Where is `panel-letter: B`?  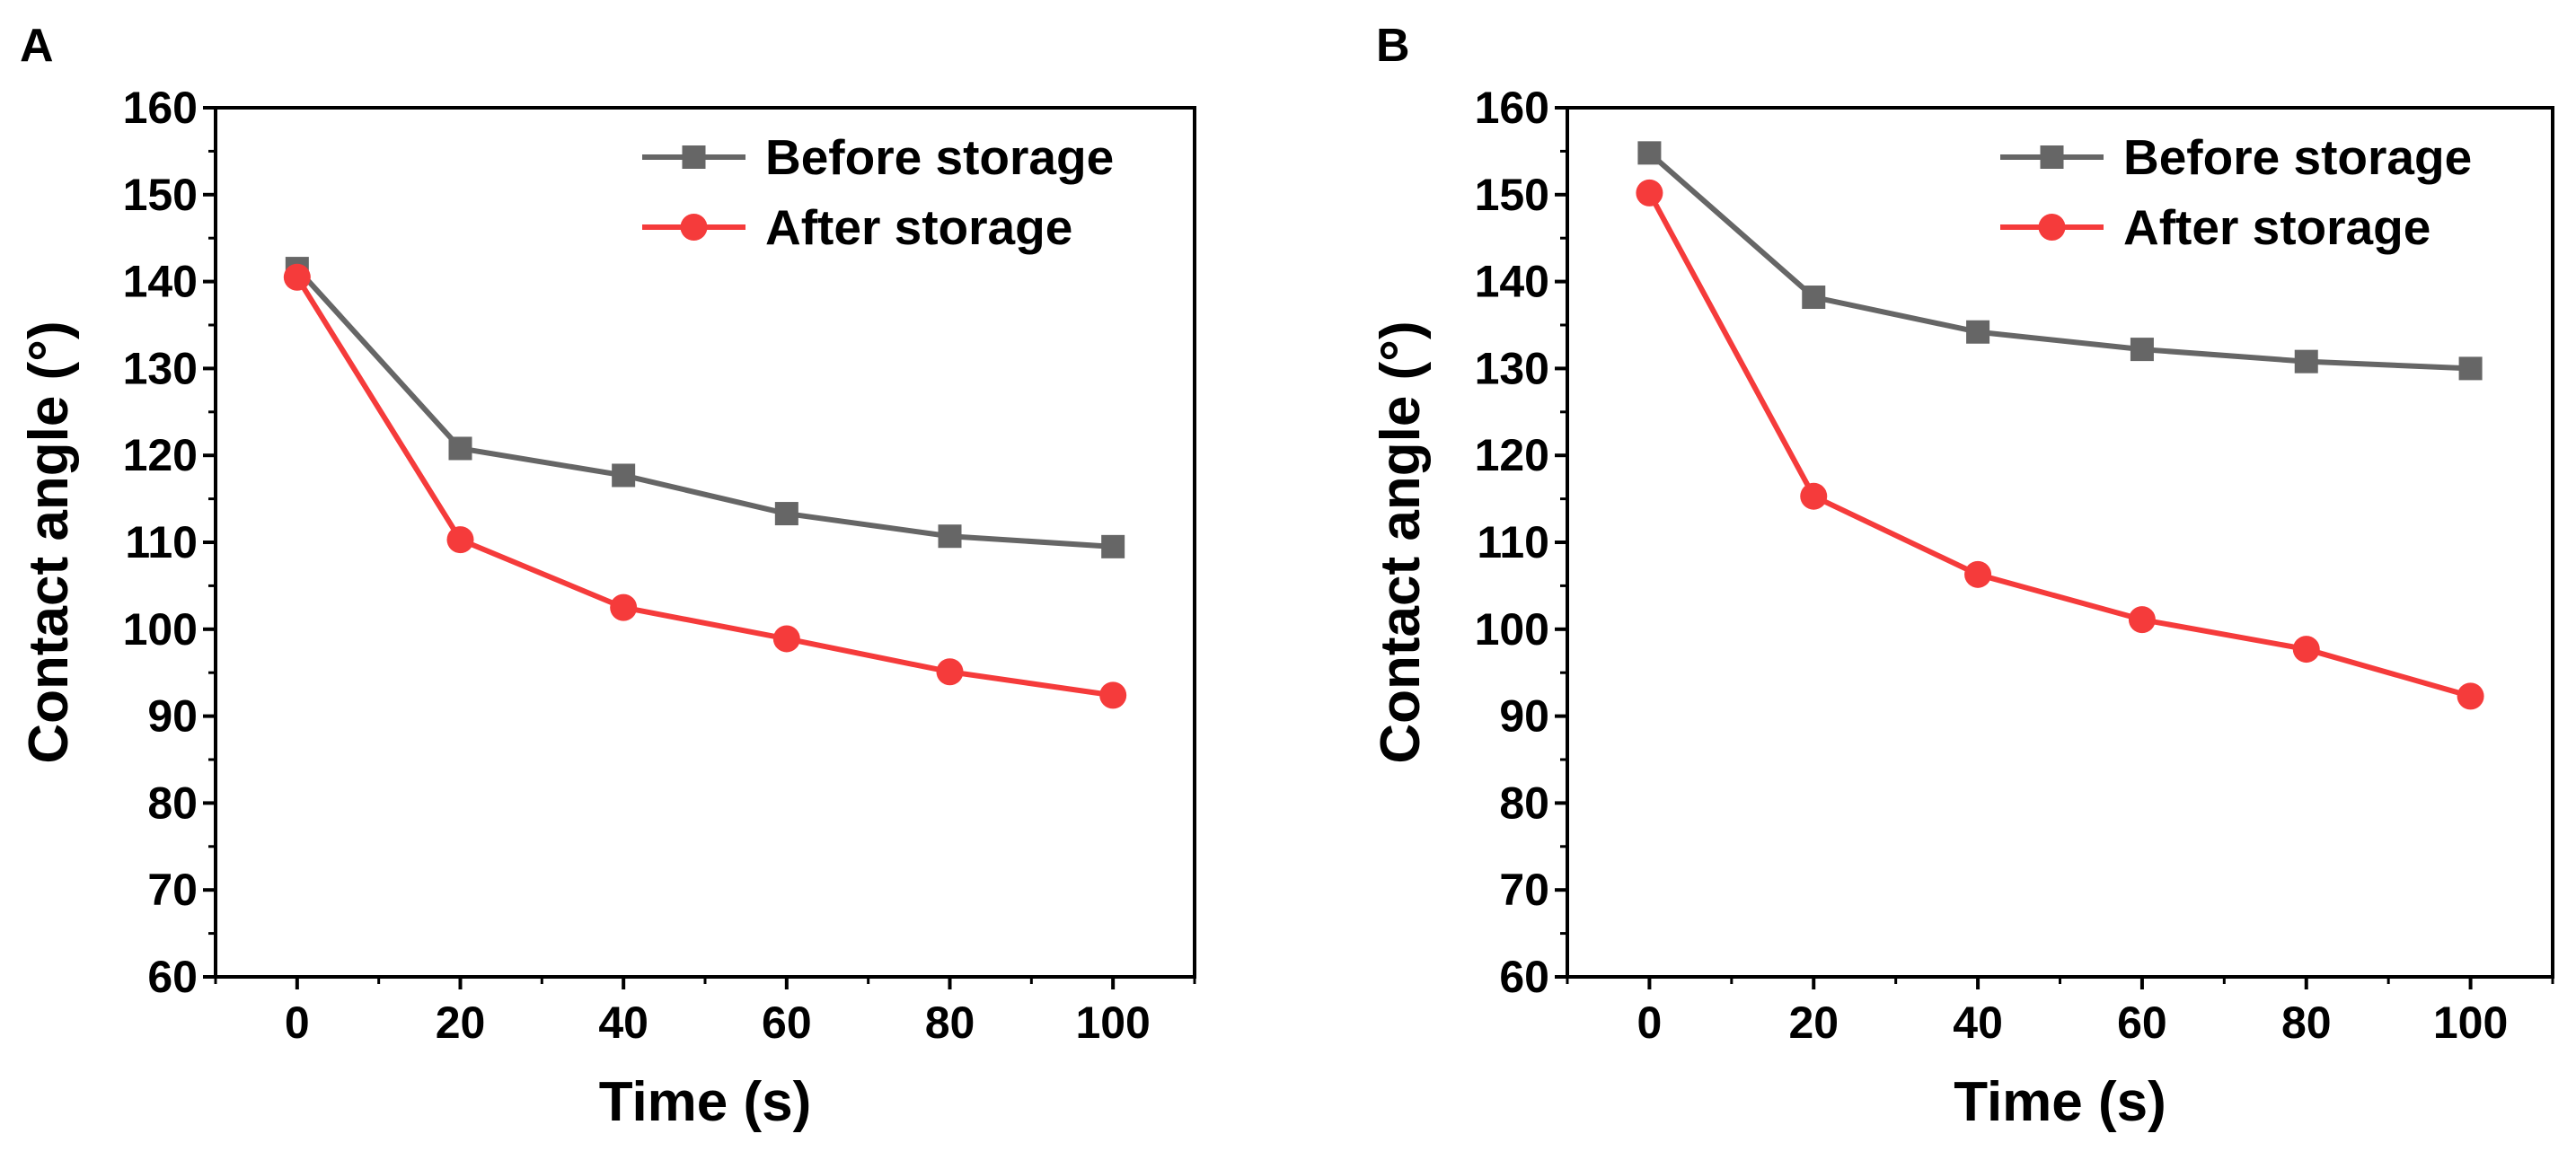
panel-letter: B is located at coordinates (1393, 46).